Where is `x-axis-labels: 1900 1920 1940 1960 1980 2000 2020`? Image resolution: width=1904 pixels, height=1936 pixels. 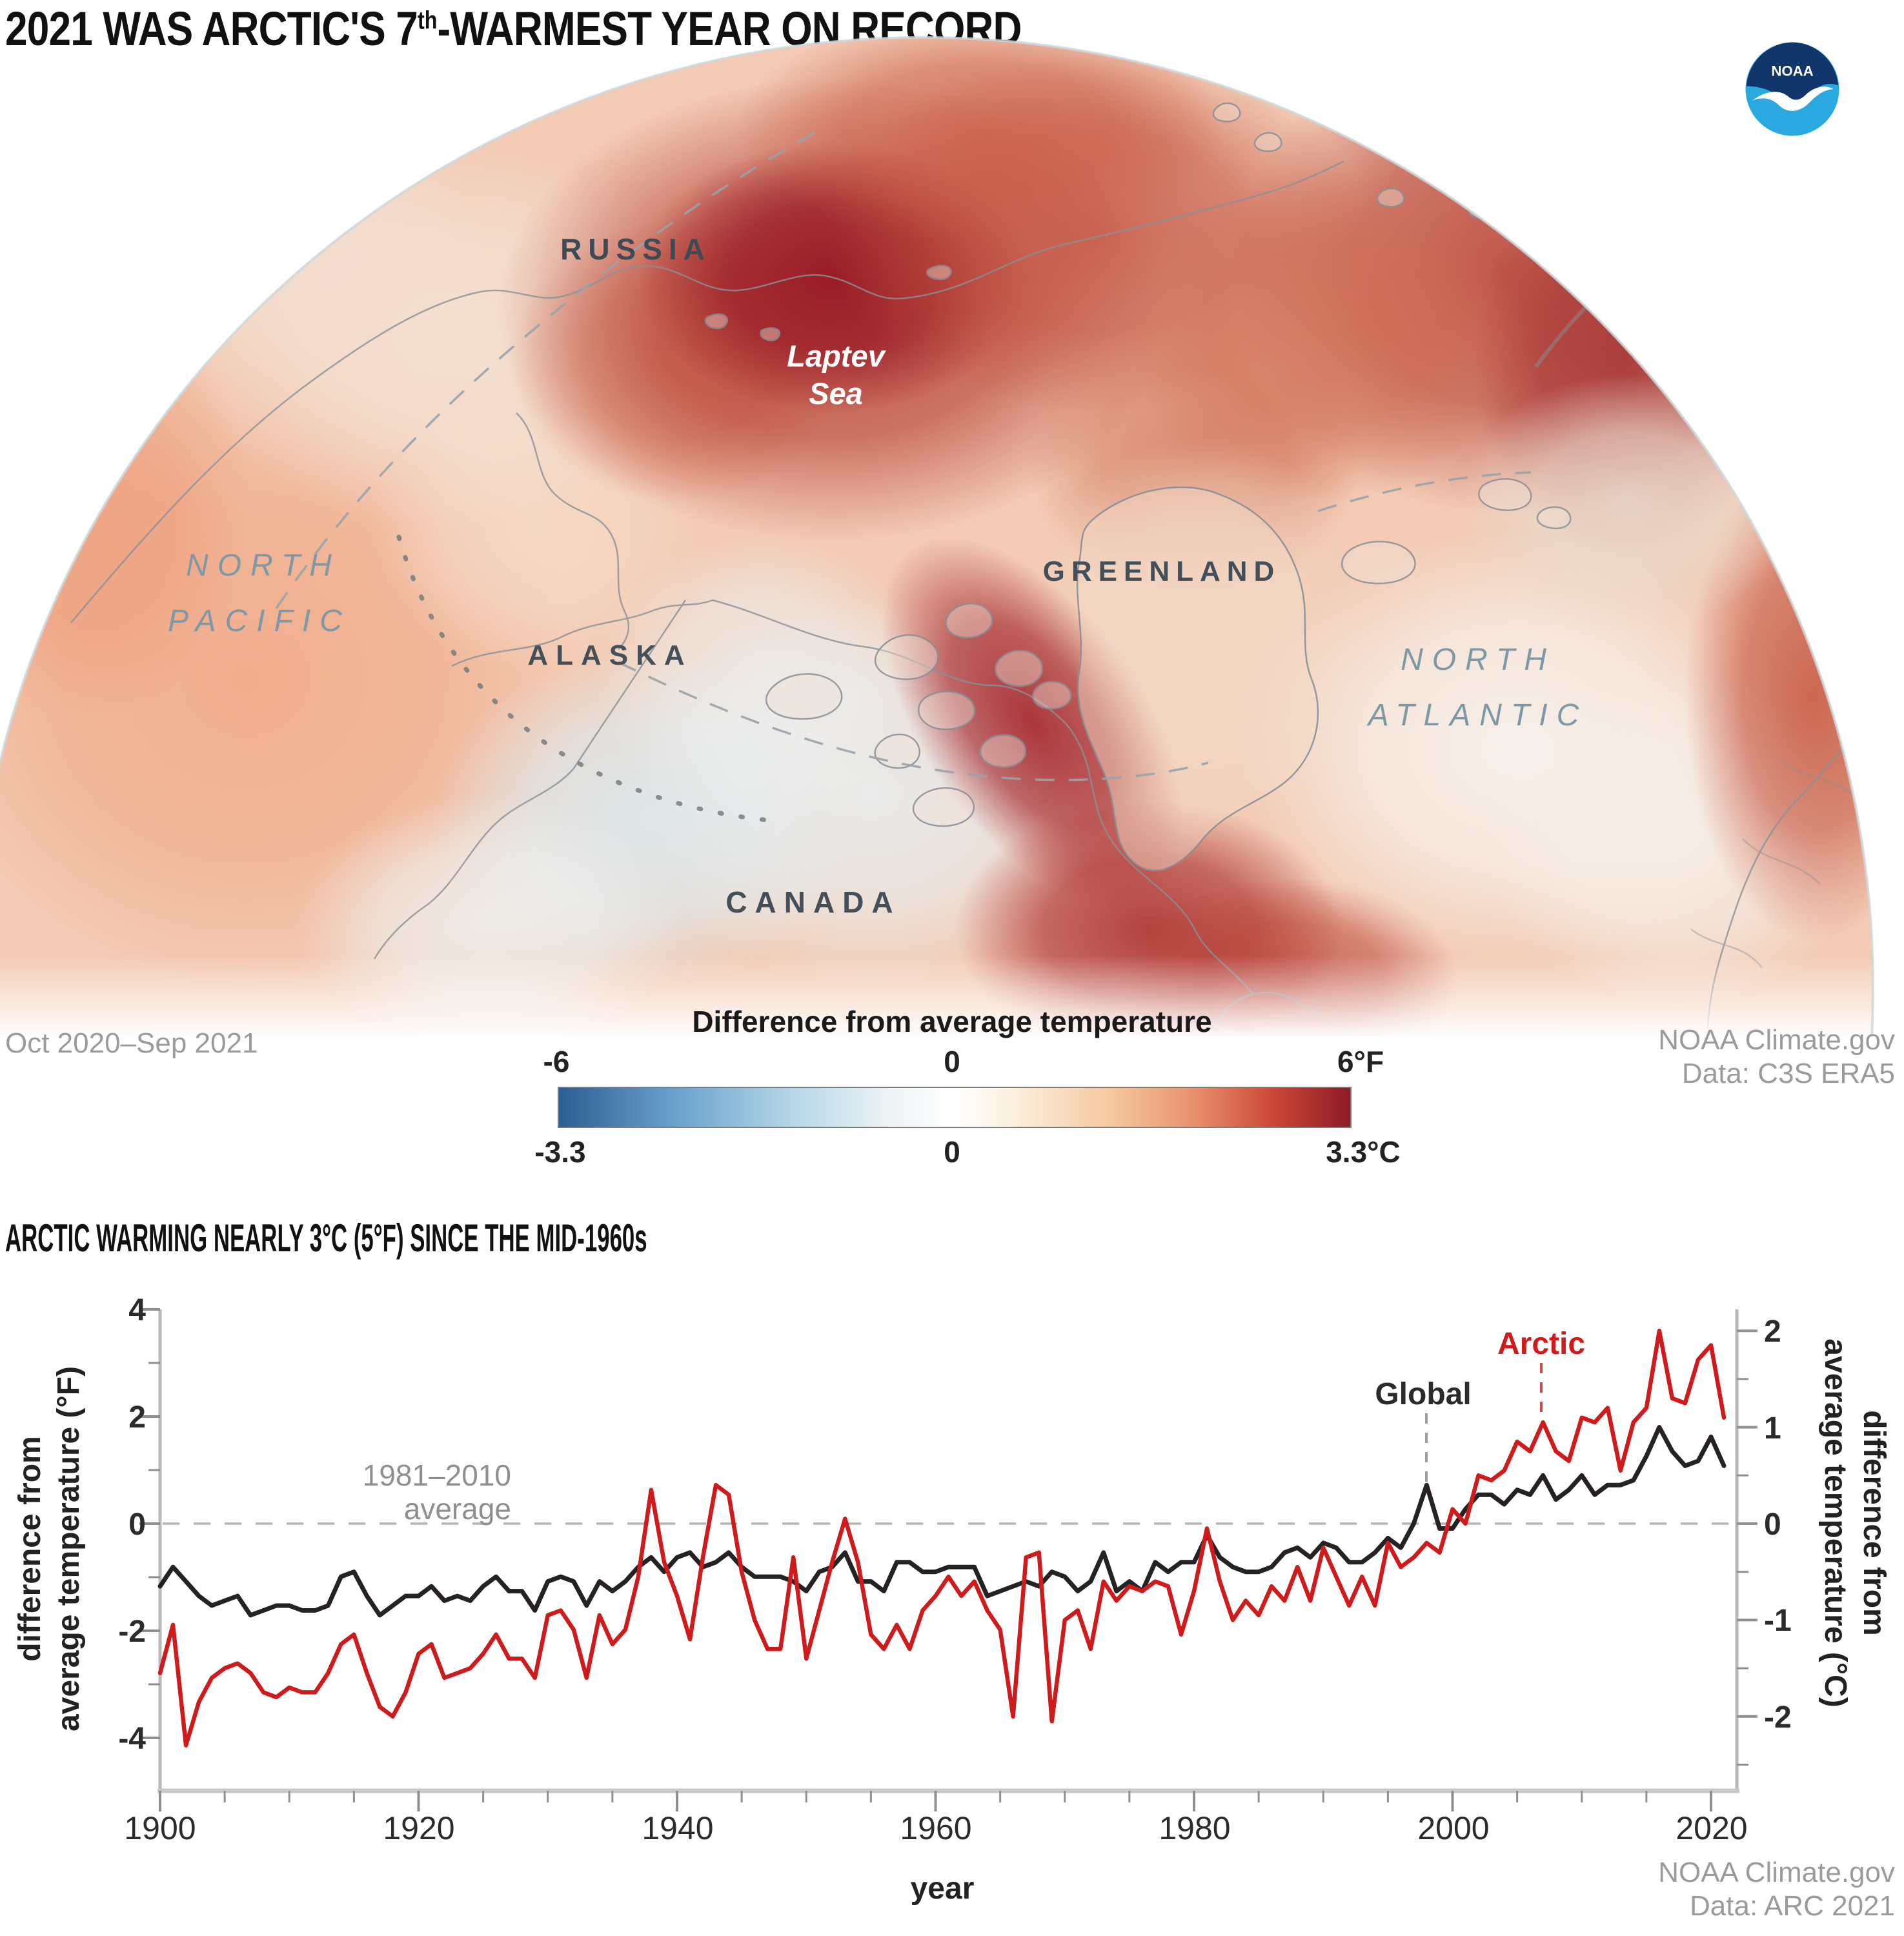
x-axis-labels: 1900 1920 1940 1960 1980 2000 2020 is located at coordinates (935, 1828).